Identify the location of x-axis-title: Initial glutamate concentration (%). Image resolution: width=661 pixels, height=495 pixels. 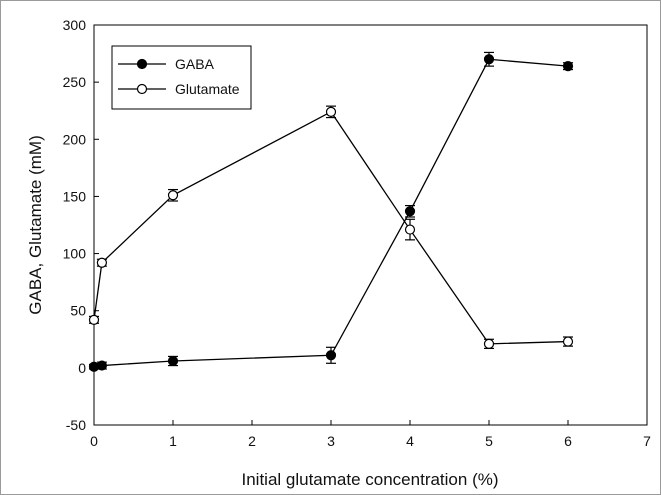
(369, 479).